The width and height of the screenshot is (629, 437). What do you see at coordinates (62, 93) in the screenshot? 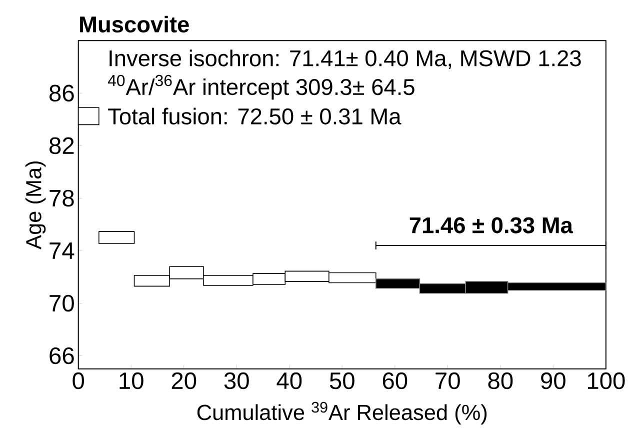
I see `y-tick-label: 86` at bounding box center [62, 93].